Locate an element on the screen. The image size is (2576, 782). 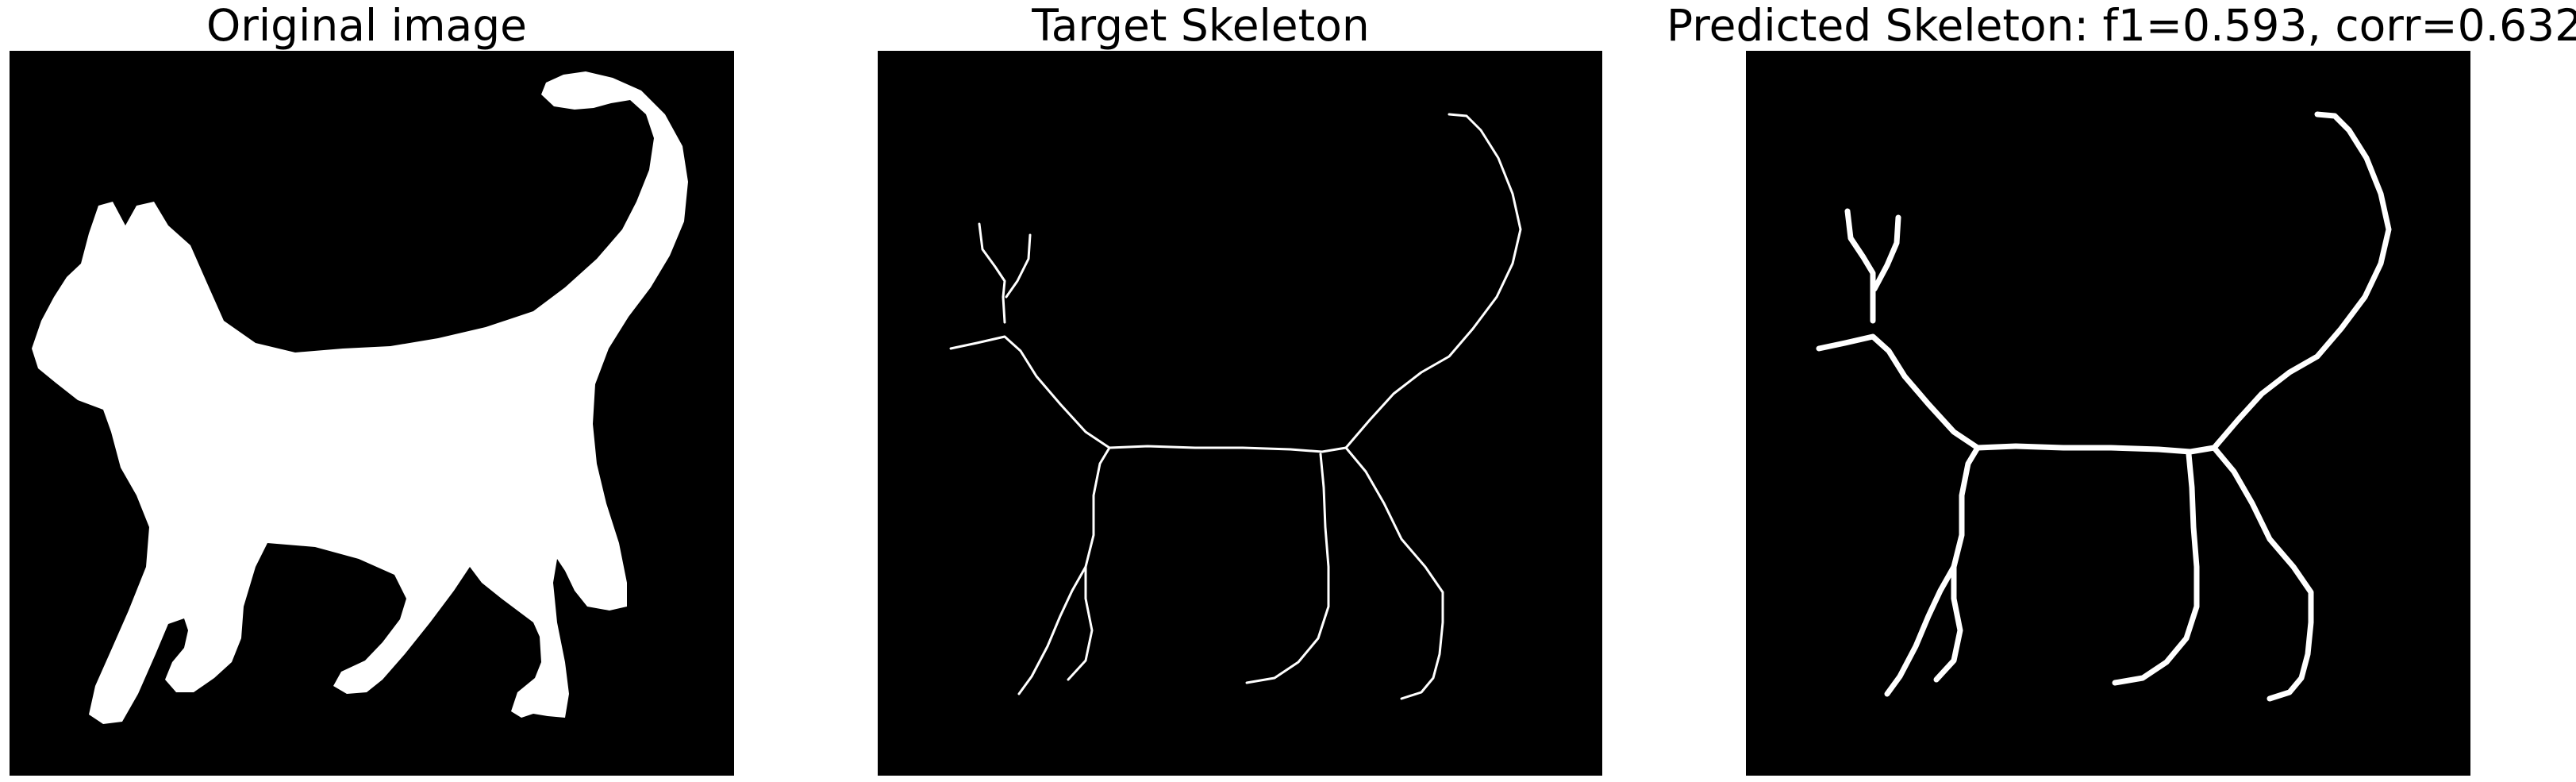
panel-title-target: Target Skeleton is located at coordinates (1201, 25).